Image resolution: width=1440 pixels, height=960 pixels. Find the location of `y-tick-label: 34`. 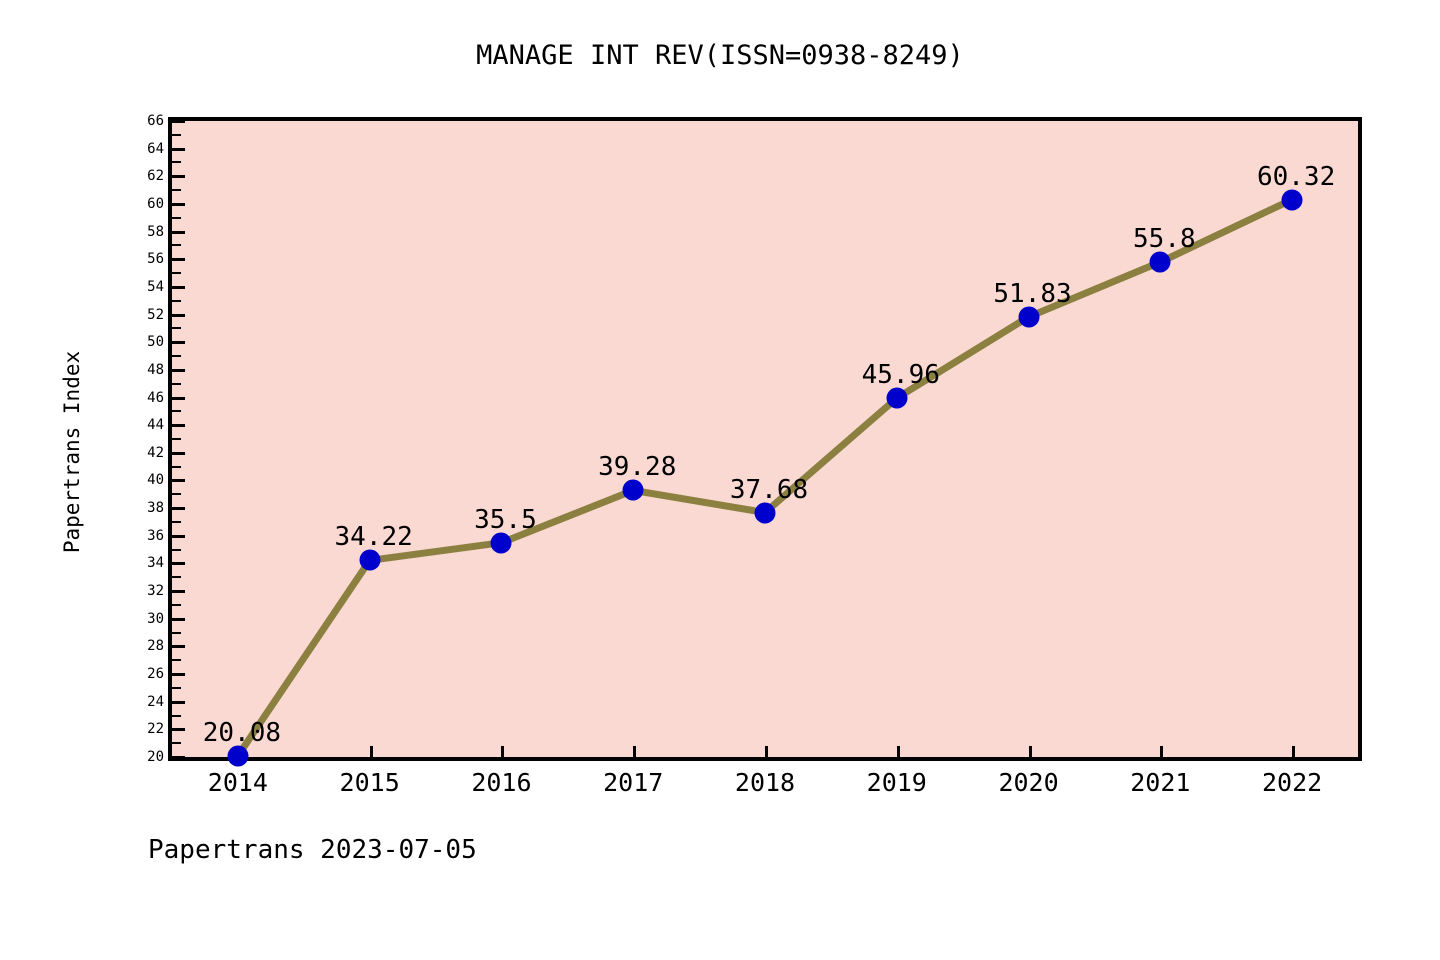

y-tick-label: 34 is located at coordinates (155, 563).